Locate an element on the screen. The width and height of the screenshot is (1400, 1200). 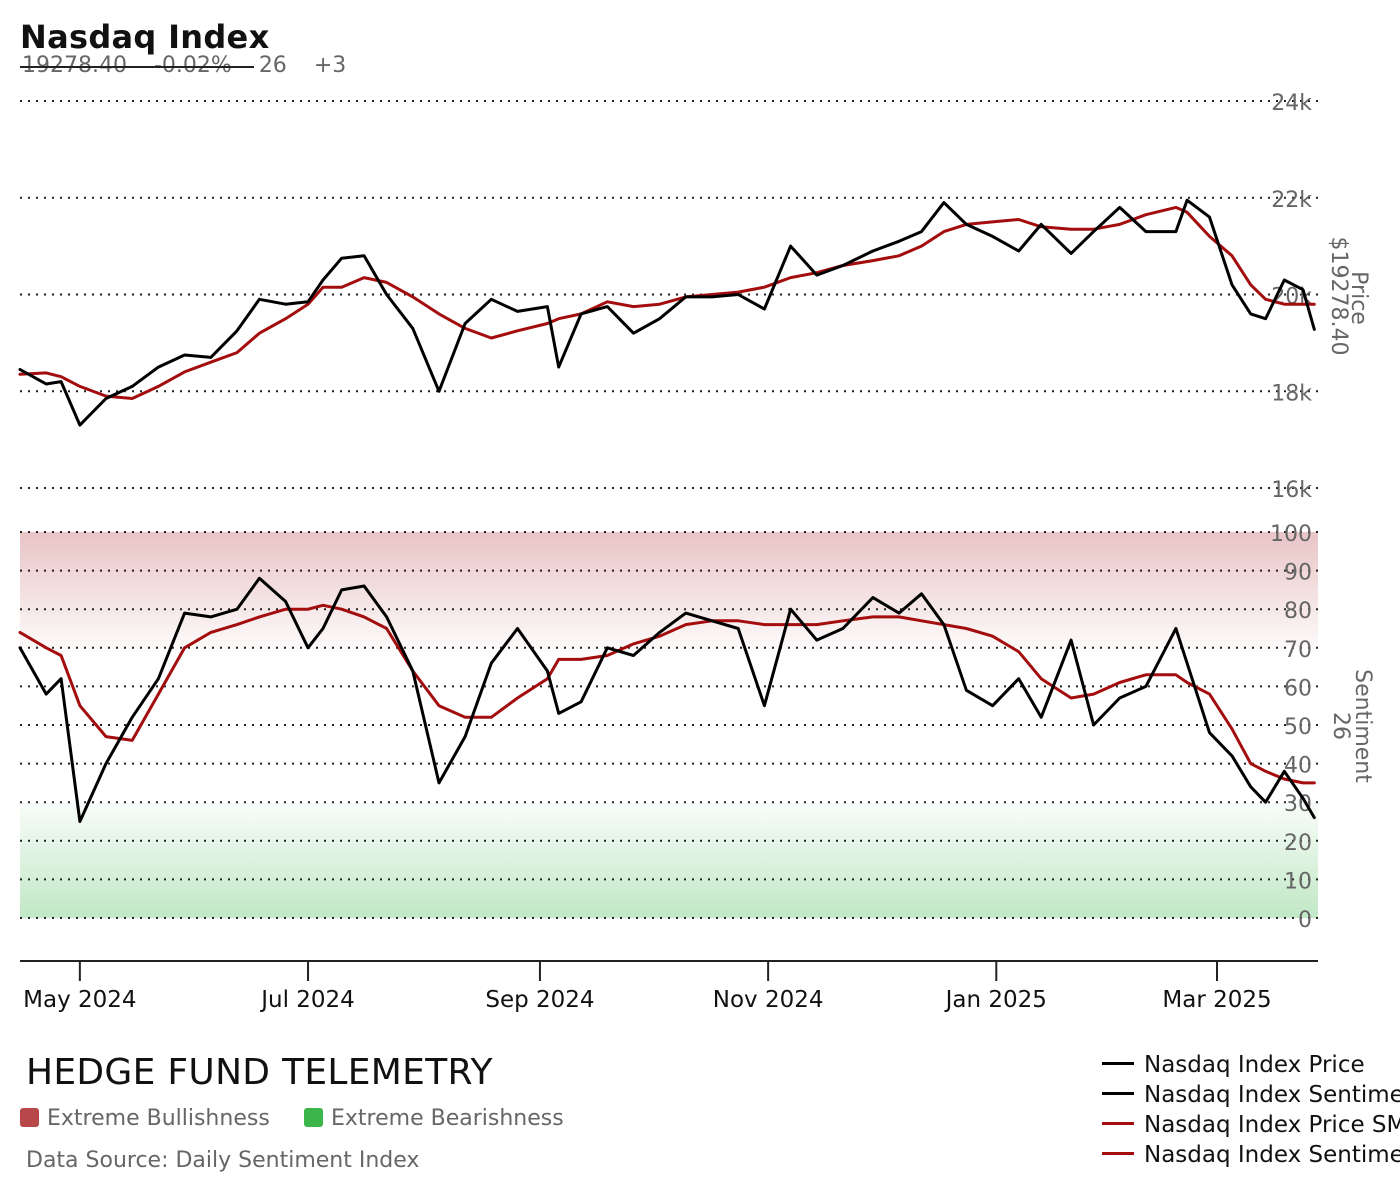
extreme-bullish-label: Extreme Bullishness is located at coordinates (158, 1118).